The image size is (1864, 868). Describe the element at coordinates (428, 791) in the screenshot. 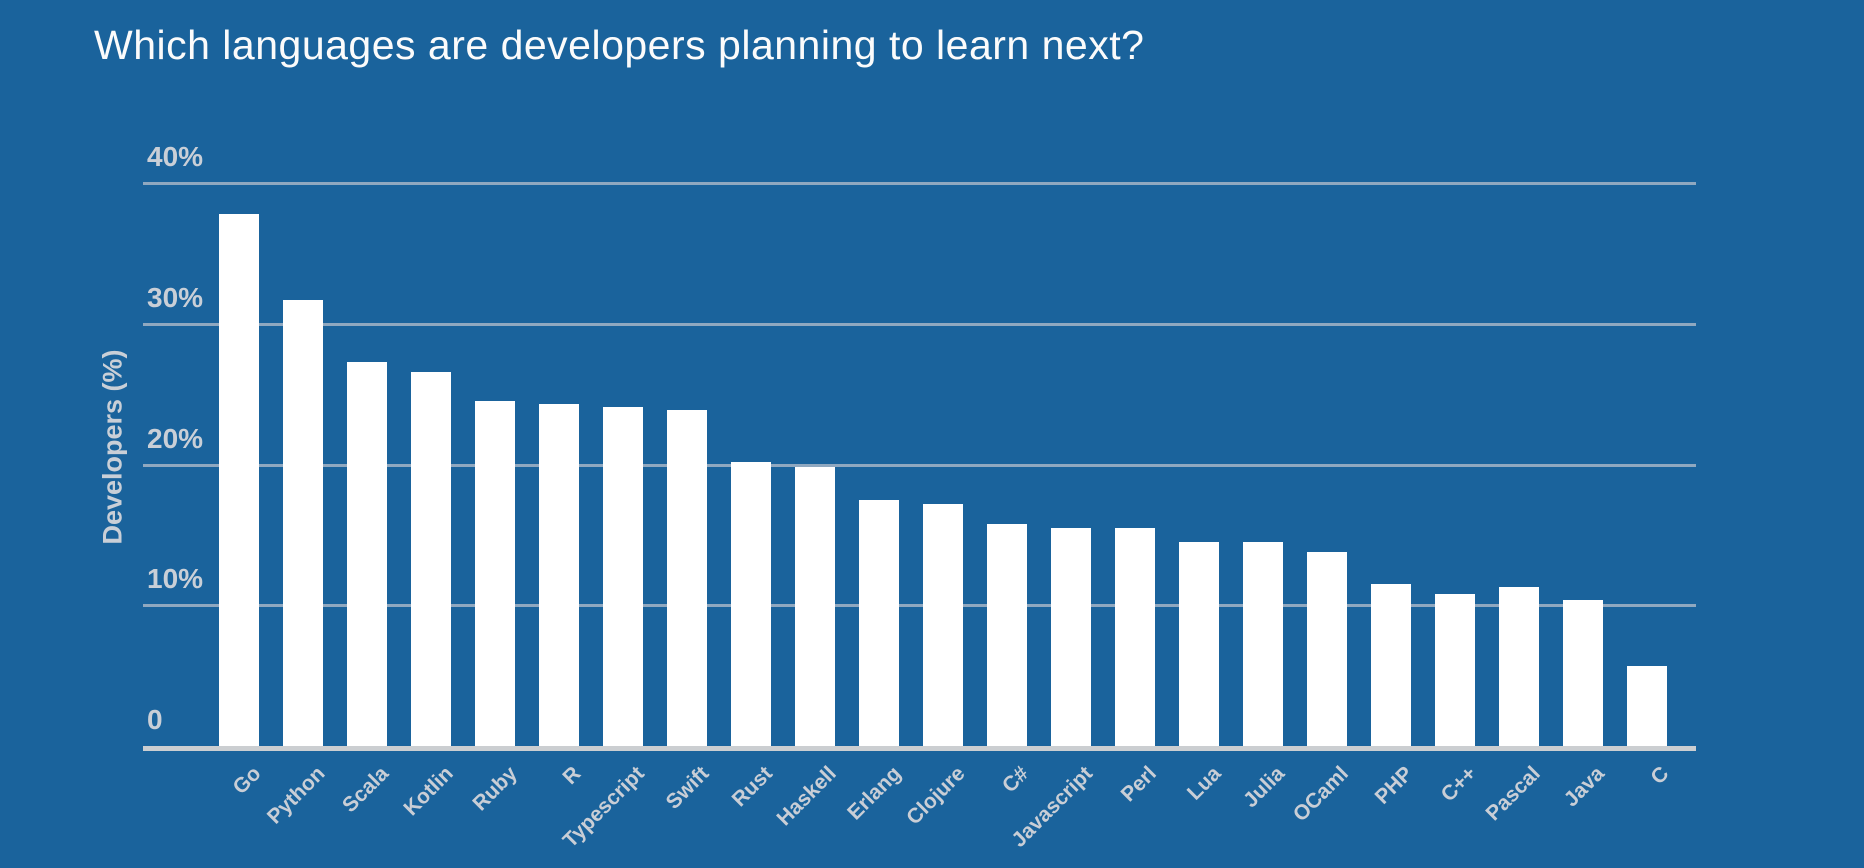

I see `x-tick-label-text: Kotlin` at that location.